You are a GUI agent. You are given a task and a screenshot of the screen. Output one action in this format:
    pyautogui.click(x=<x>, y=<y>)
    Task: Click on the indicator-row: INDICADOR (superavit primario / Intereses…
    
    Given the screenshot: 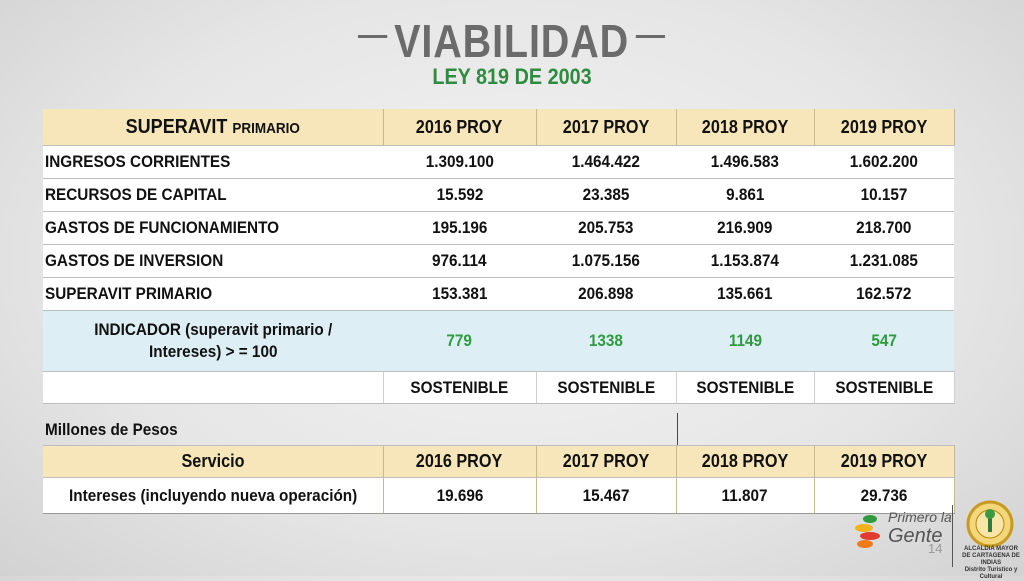 What is the action you would take?
    pyautogui.click(x=498, y=341)
    